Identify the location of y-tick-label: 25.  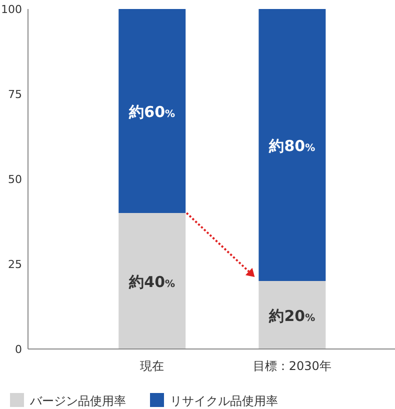
(15, 264).